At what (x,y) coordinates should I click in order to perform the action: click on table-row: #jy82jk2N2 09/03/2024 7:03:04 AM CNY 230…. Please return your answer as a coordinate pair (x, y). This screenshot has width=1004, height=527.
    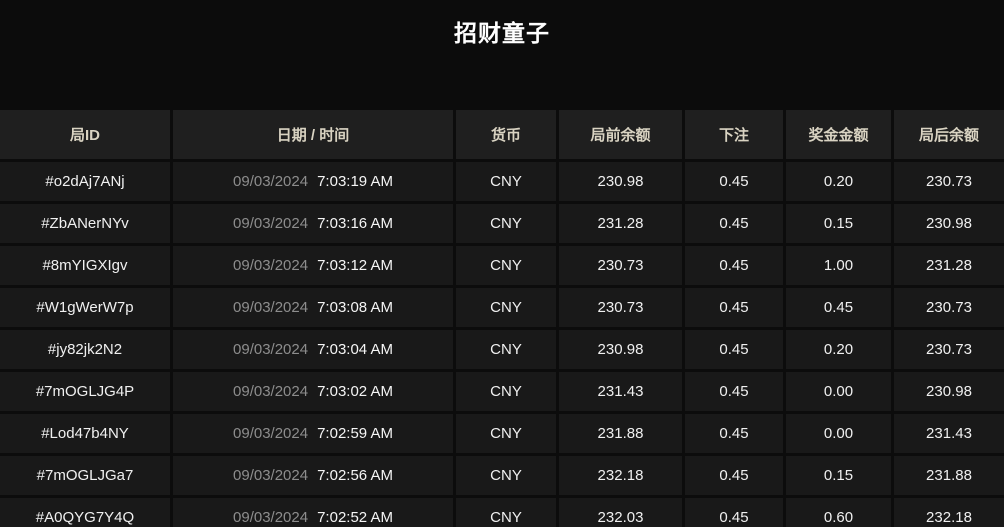
    Looking at the image, I should click on (502, 349).